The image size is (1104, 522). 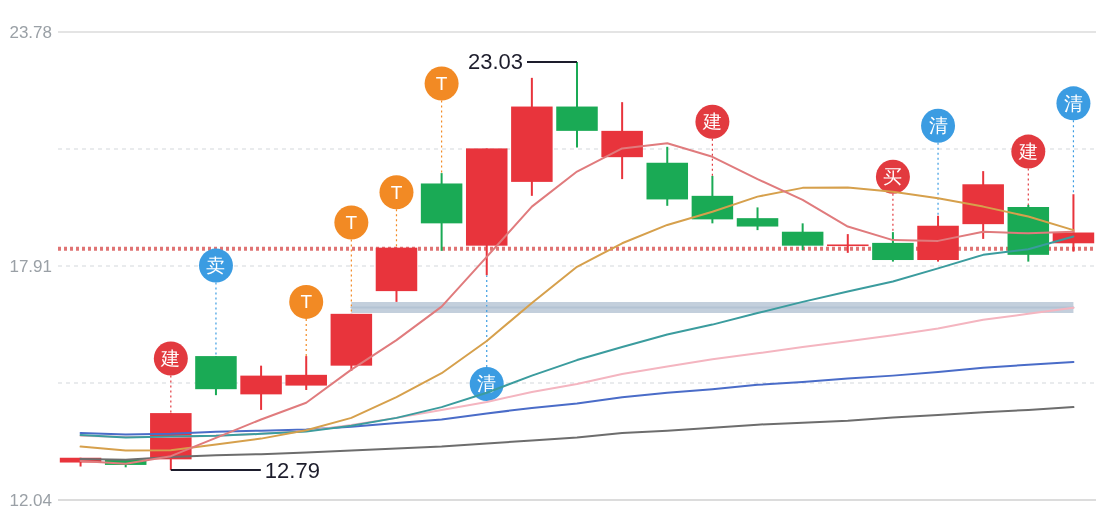 I want to click on annotation: 23.03, so click(x=495, y=62).